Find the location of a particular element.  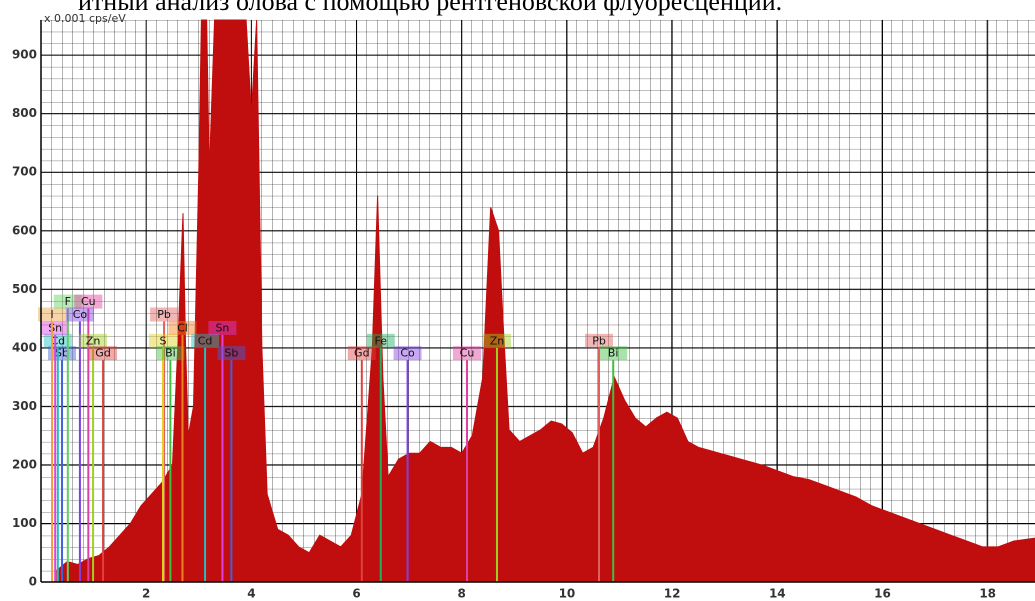

y-tick-label: 600 is located at coordinates (24, 230).